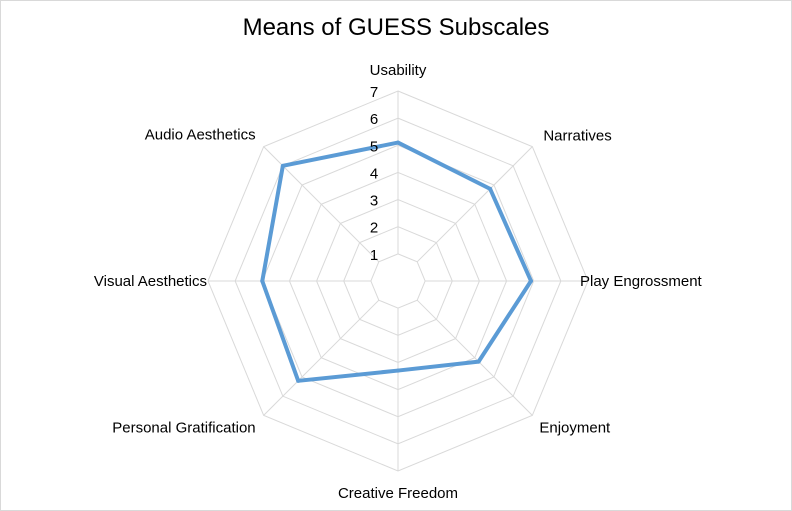 The width and height of the screenshot is (792, 511). Describe the element at coordinates (374, 173) in the screenshot. I see `r-tick-label: 4` at that location.